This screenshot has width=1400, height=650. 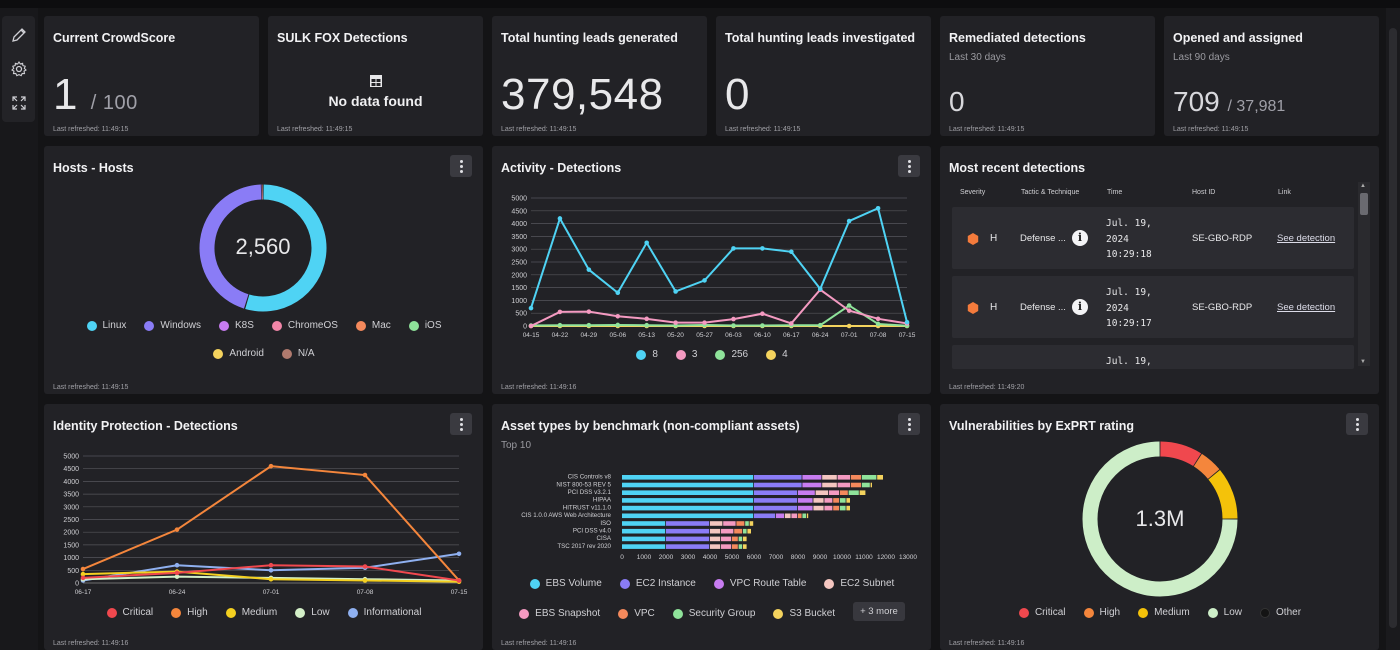 What do you see at coordinates (842, 557) in the screenshot?
I see `x-tick-label: 10000` at bounding box center [842, 557].